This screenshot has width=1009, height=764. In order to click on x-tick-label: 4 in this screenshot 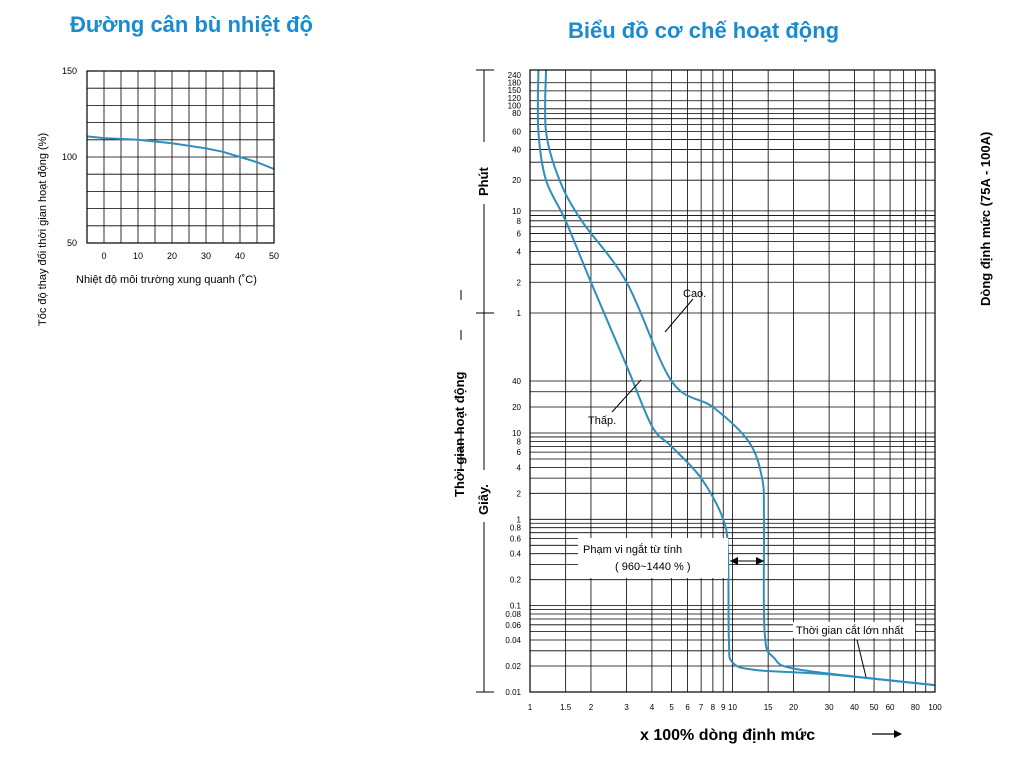, I will do `click(652, 707)`.